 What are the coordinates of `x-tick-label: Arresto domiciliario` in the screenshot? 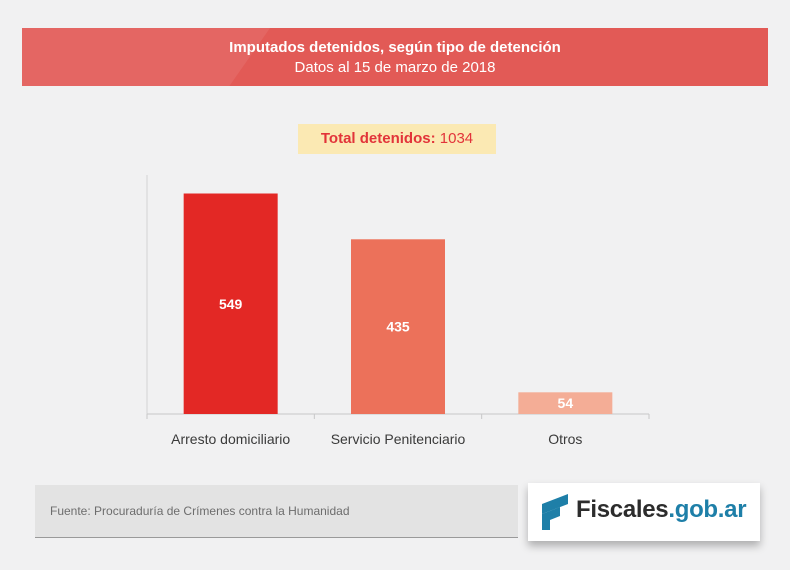 It's located at (230, 439).